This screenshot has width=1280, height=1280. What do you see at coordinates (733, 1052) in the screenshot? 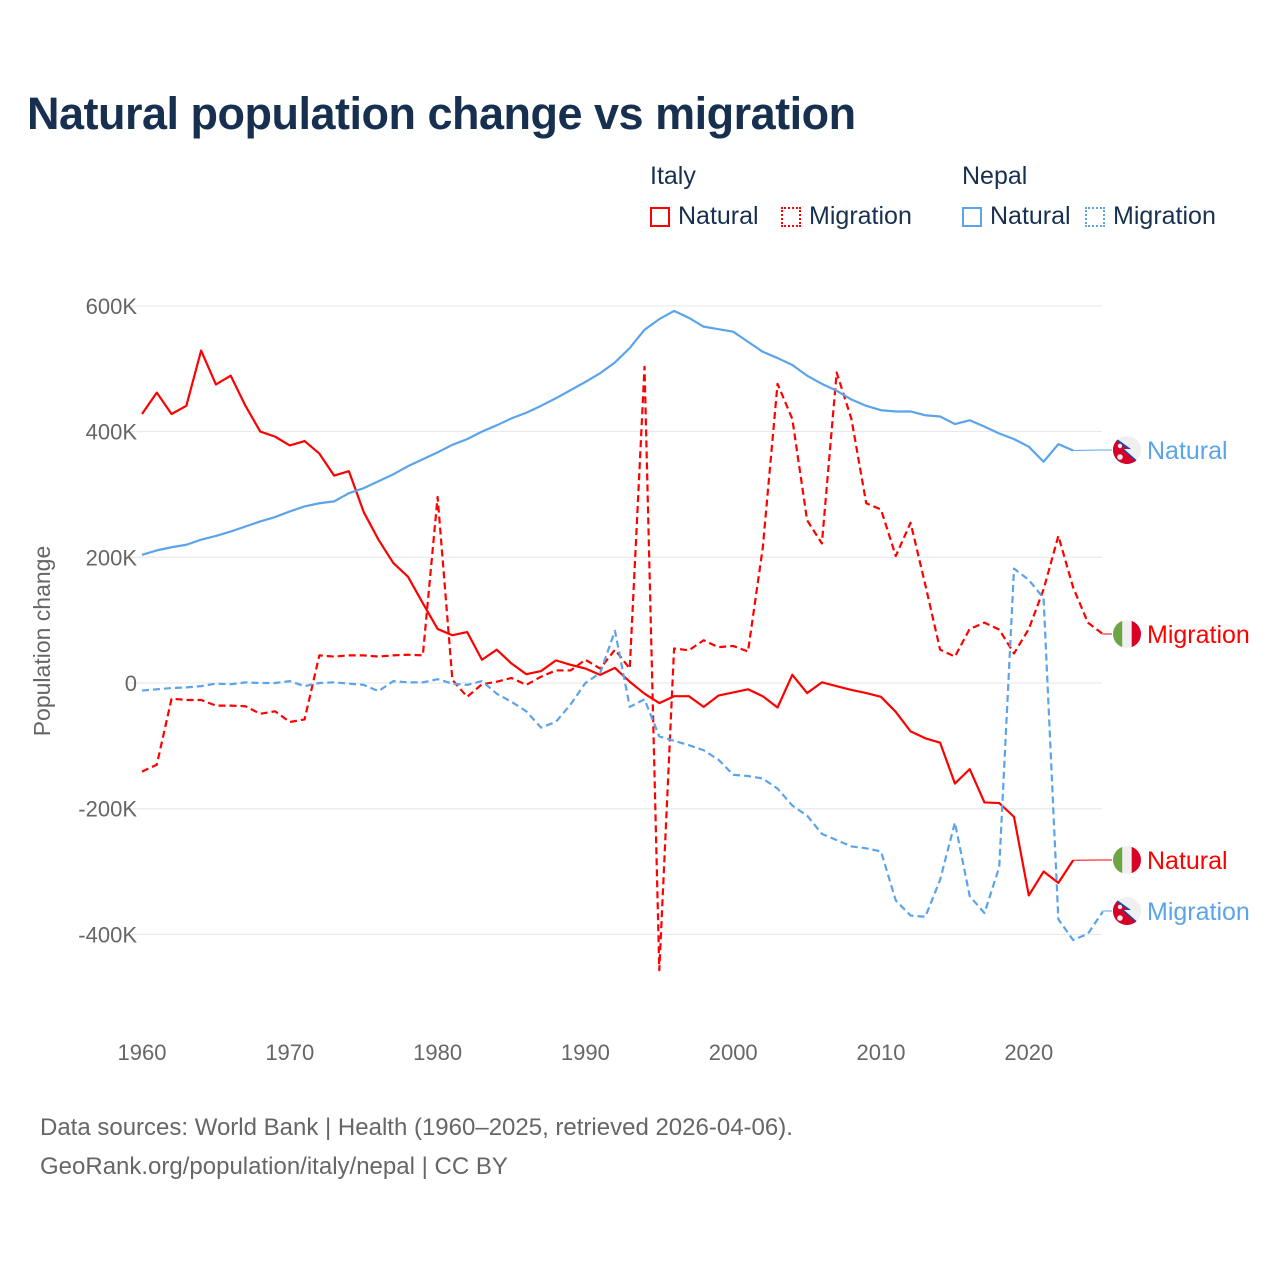
I see `x-tick-label: 2000` at bounding box center [733, 1052].